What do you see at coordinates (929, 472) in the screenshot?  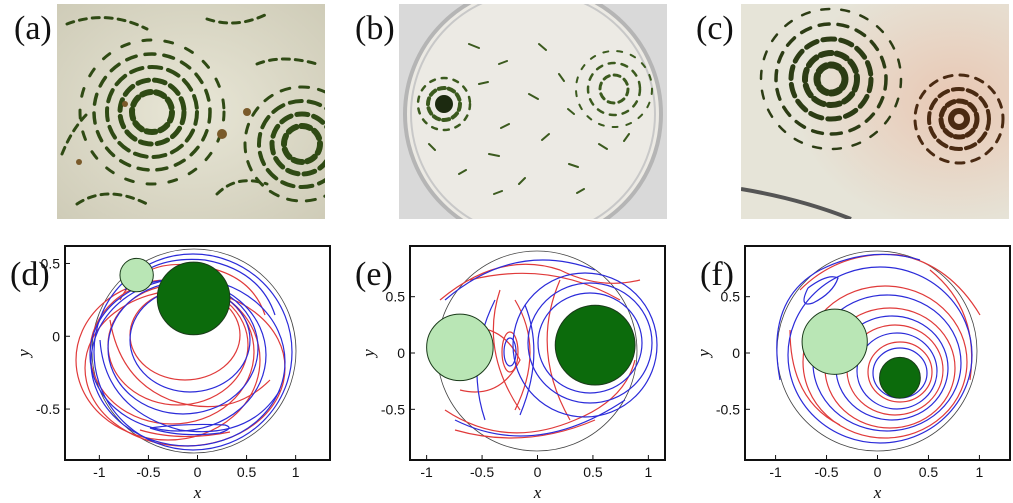 I see `x-tick-label-f: 0.5` at bounding box center [929, 472].